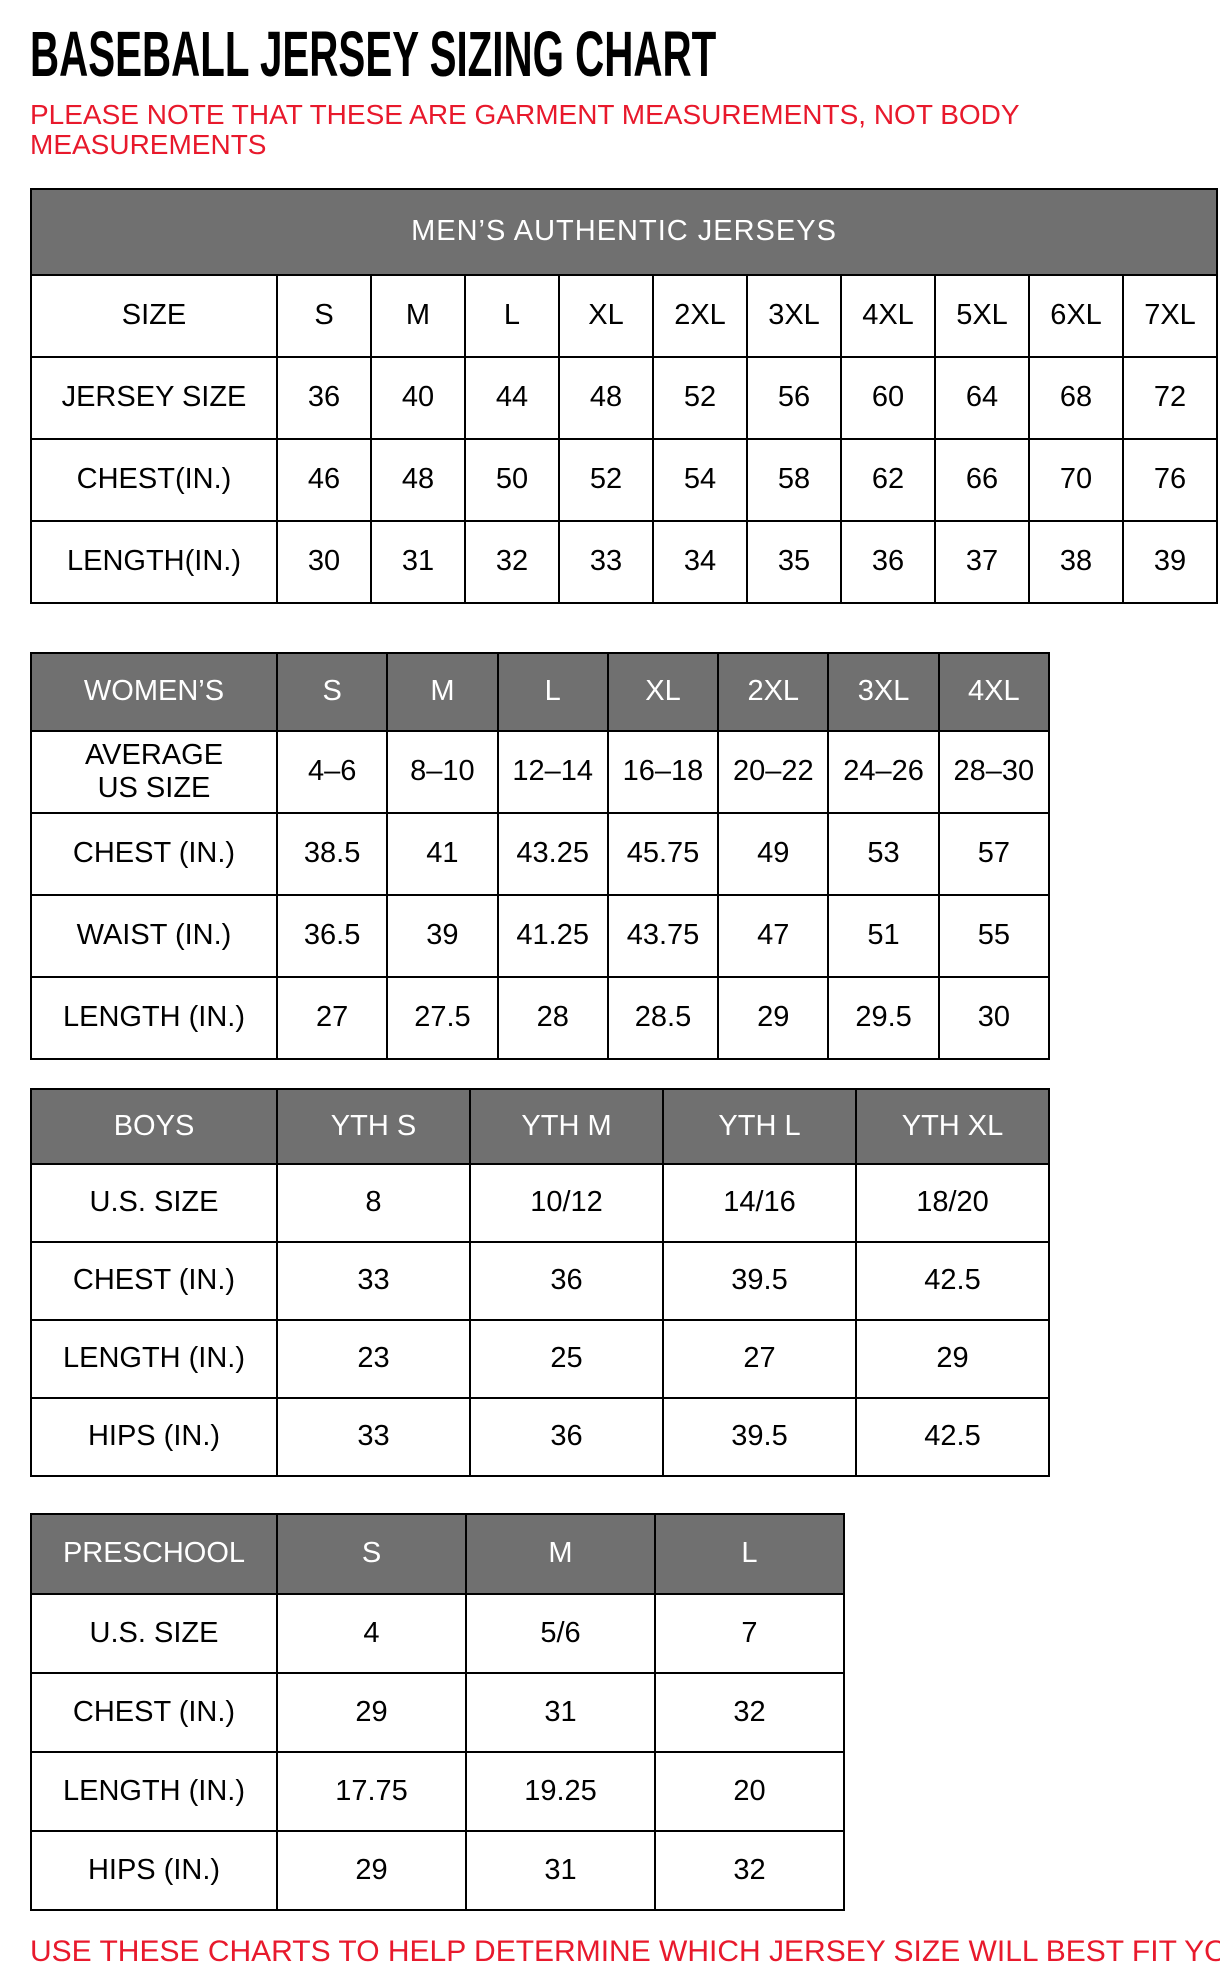 Image resolution: width=1220 pixels, height=1974 pixels. I want to click on value-cell: 17.75, so click(371, 1791).